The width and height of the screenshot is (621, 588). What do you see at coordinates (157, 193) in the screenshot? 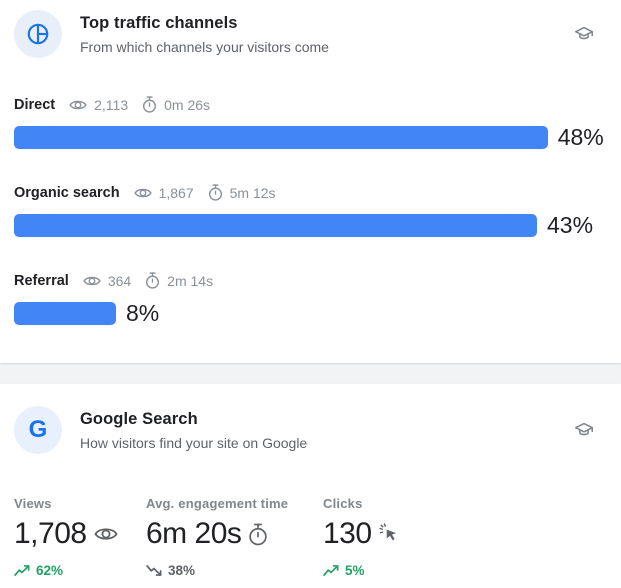
I see `channel-views: 1,867` at bounding box center [157, 193].